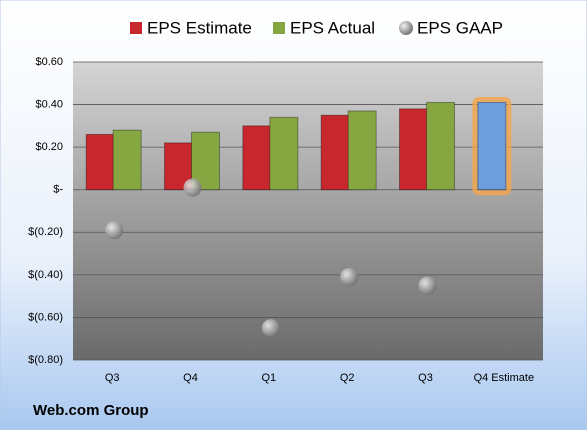  I want to click on y-tick-label: $0.20, so click(49, 147).